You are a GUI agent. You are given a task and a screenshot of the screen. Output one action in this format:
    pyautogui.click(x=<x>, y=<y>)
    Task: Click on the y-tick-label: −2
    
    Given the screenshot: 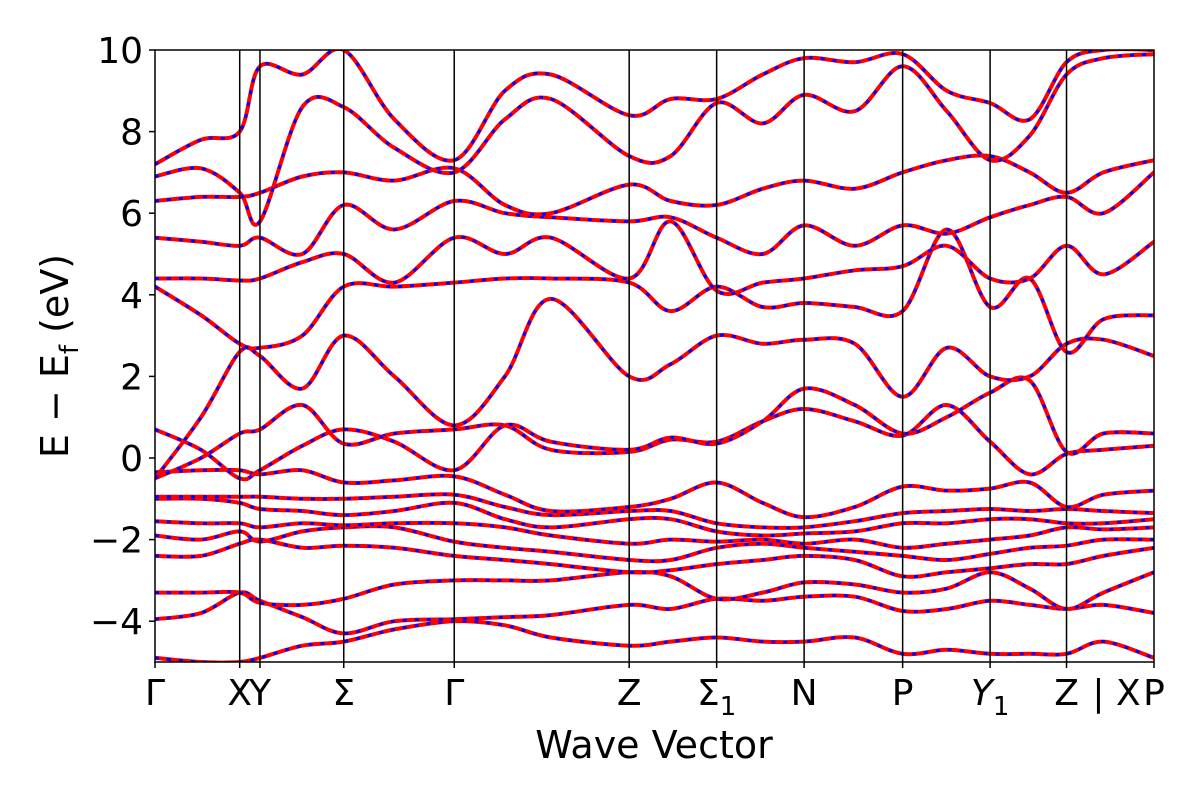 What is the action you would take?
    pyautogui.click(x=116, y=541)
    